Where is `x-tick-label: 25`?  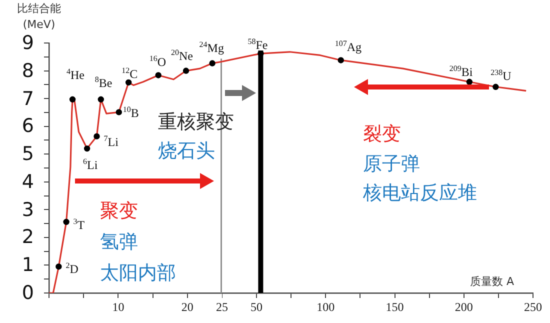
x-tick-label: 25 is located at coordinates (222, 307).